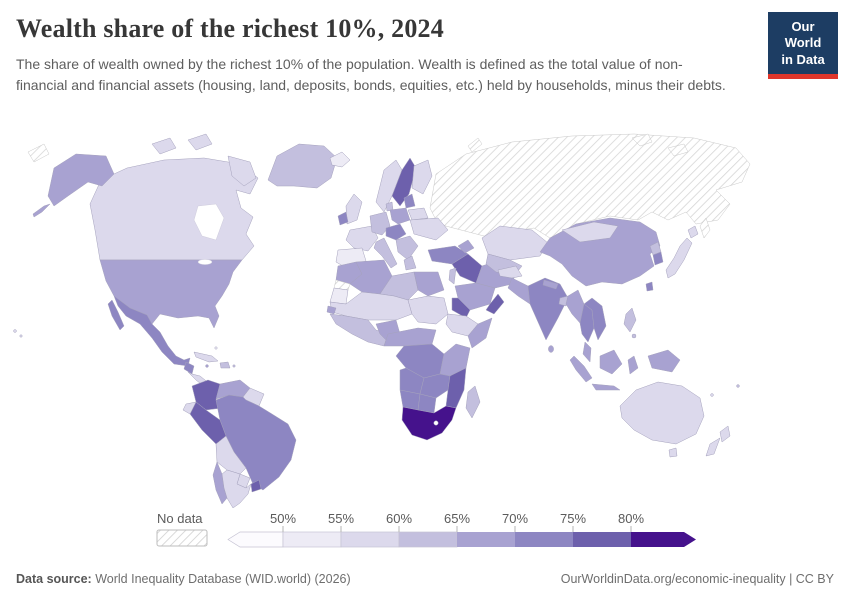 The width and height of the screenshot is (850, 600). I want to click on map-region-taiwan, so click(649, 286).